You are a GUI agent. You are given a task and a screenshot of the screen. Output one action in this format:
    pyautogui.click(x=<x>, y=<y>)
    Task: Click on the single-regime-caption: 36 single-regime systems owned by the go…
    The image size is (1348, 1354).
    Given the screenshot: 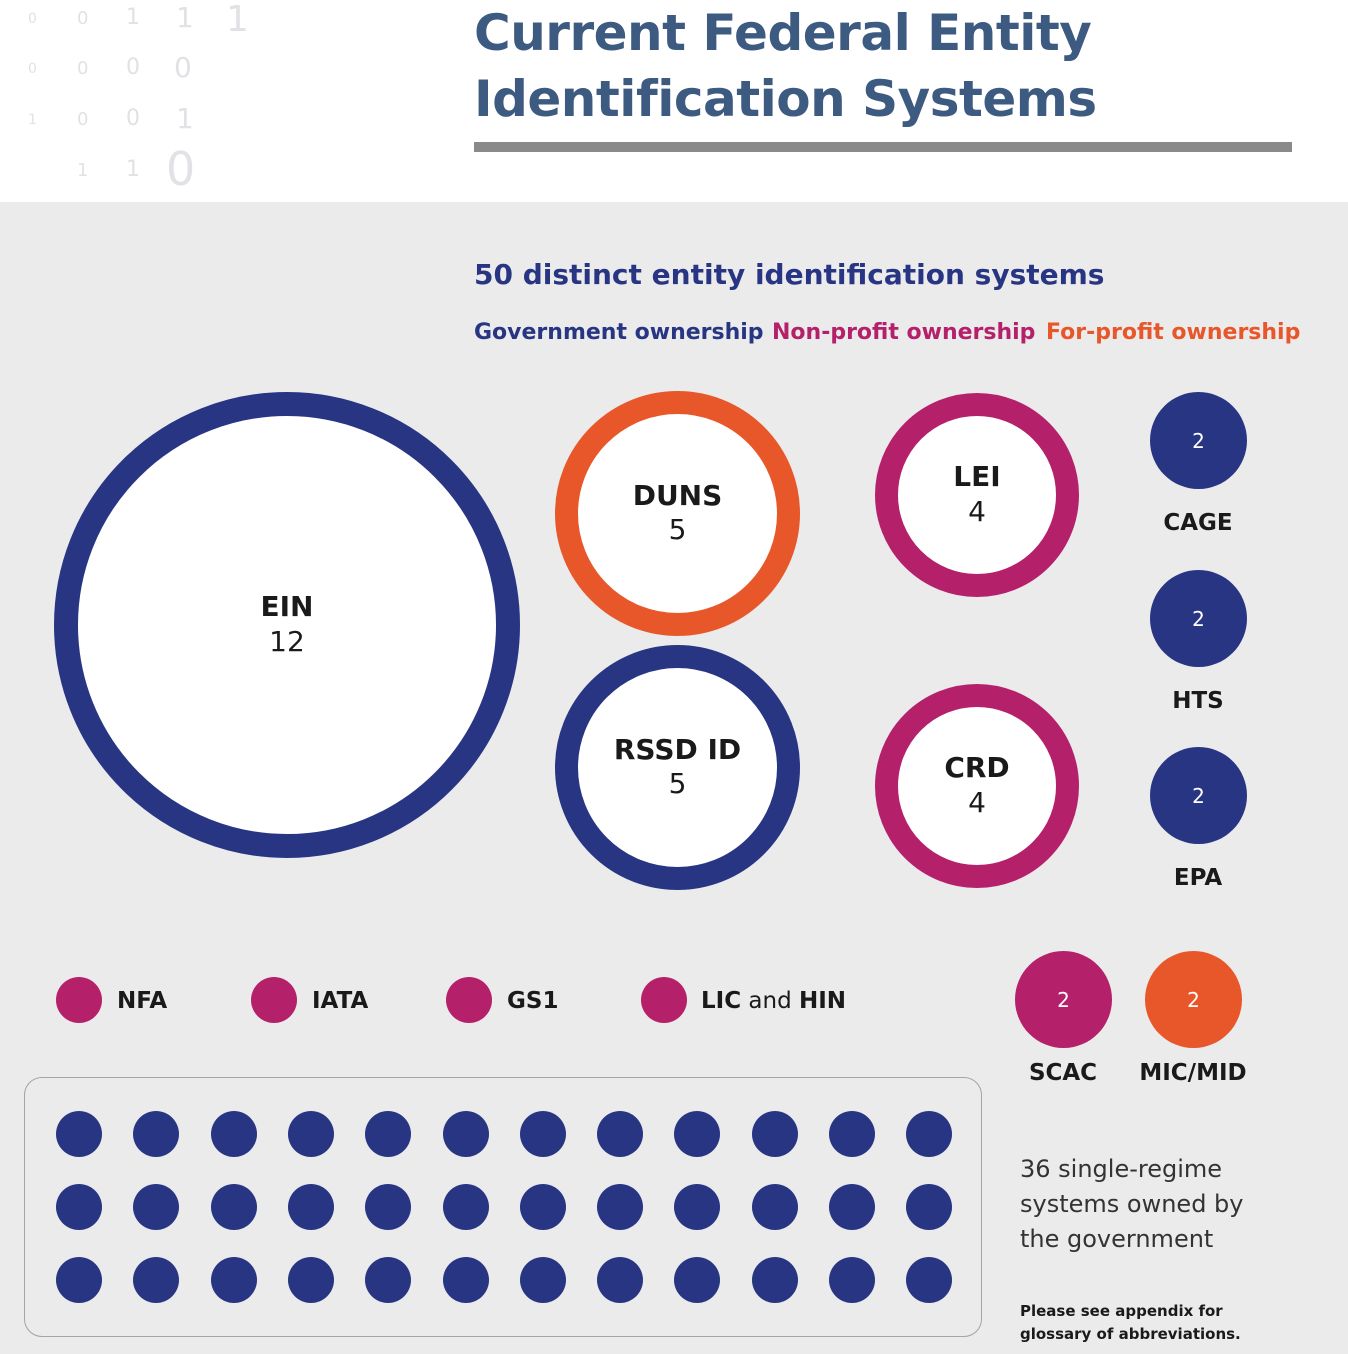 What is the action you would take?
    pyautogui.click(x=1132, y=1204)
    